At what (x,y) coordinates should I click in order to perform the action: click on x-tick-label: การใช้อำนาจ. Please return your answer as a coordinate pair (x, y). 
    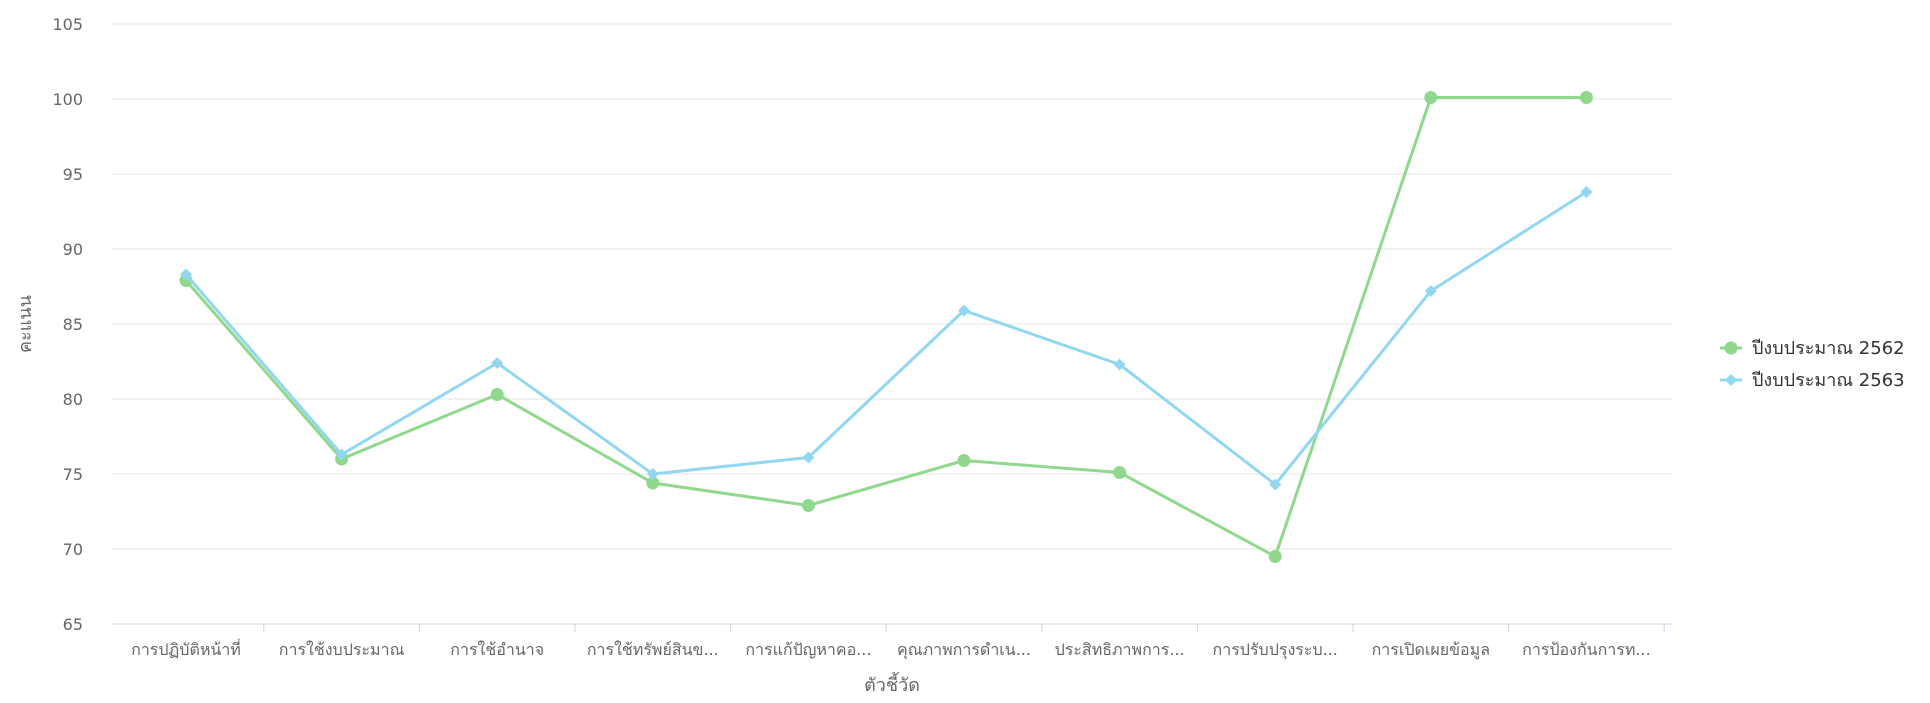
    Looking at the image, I should click on (497, 649).